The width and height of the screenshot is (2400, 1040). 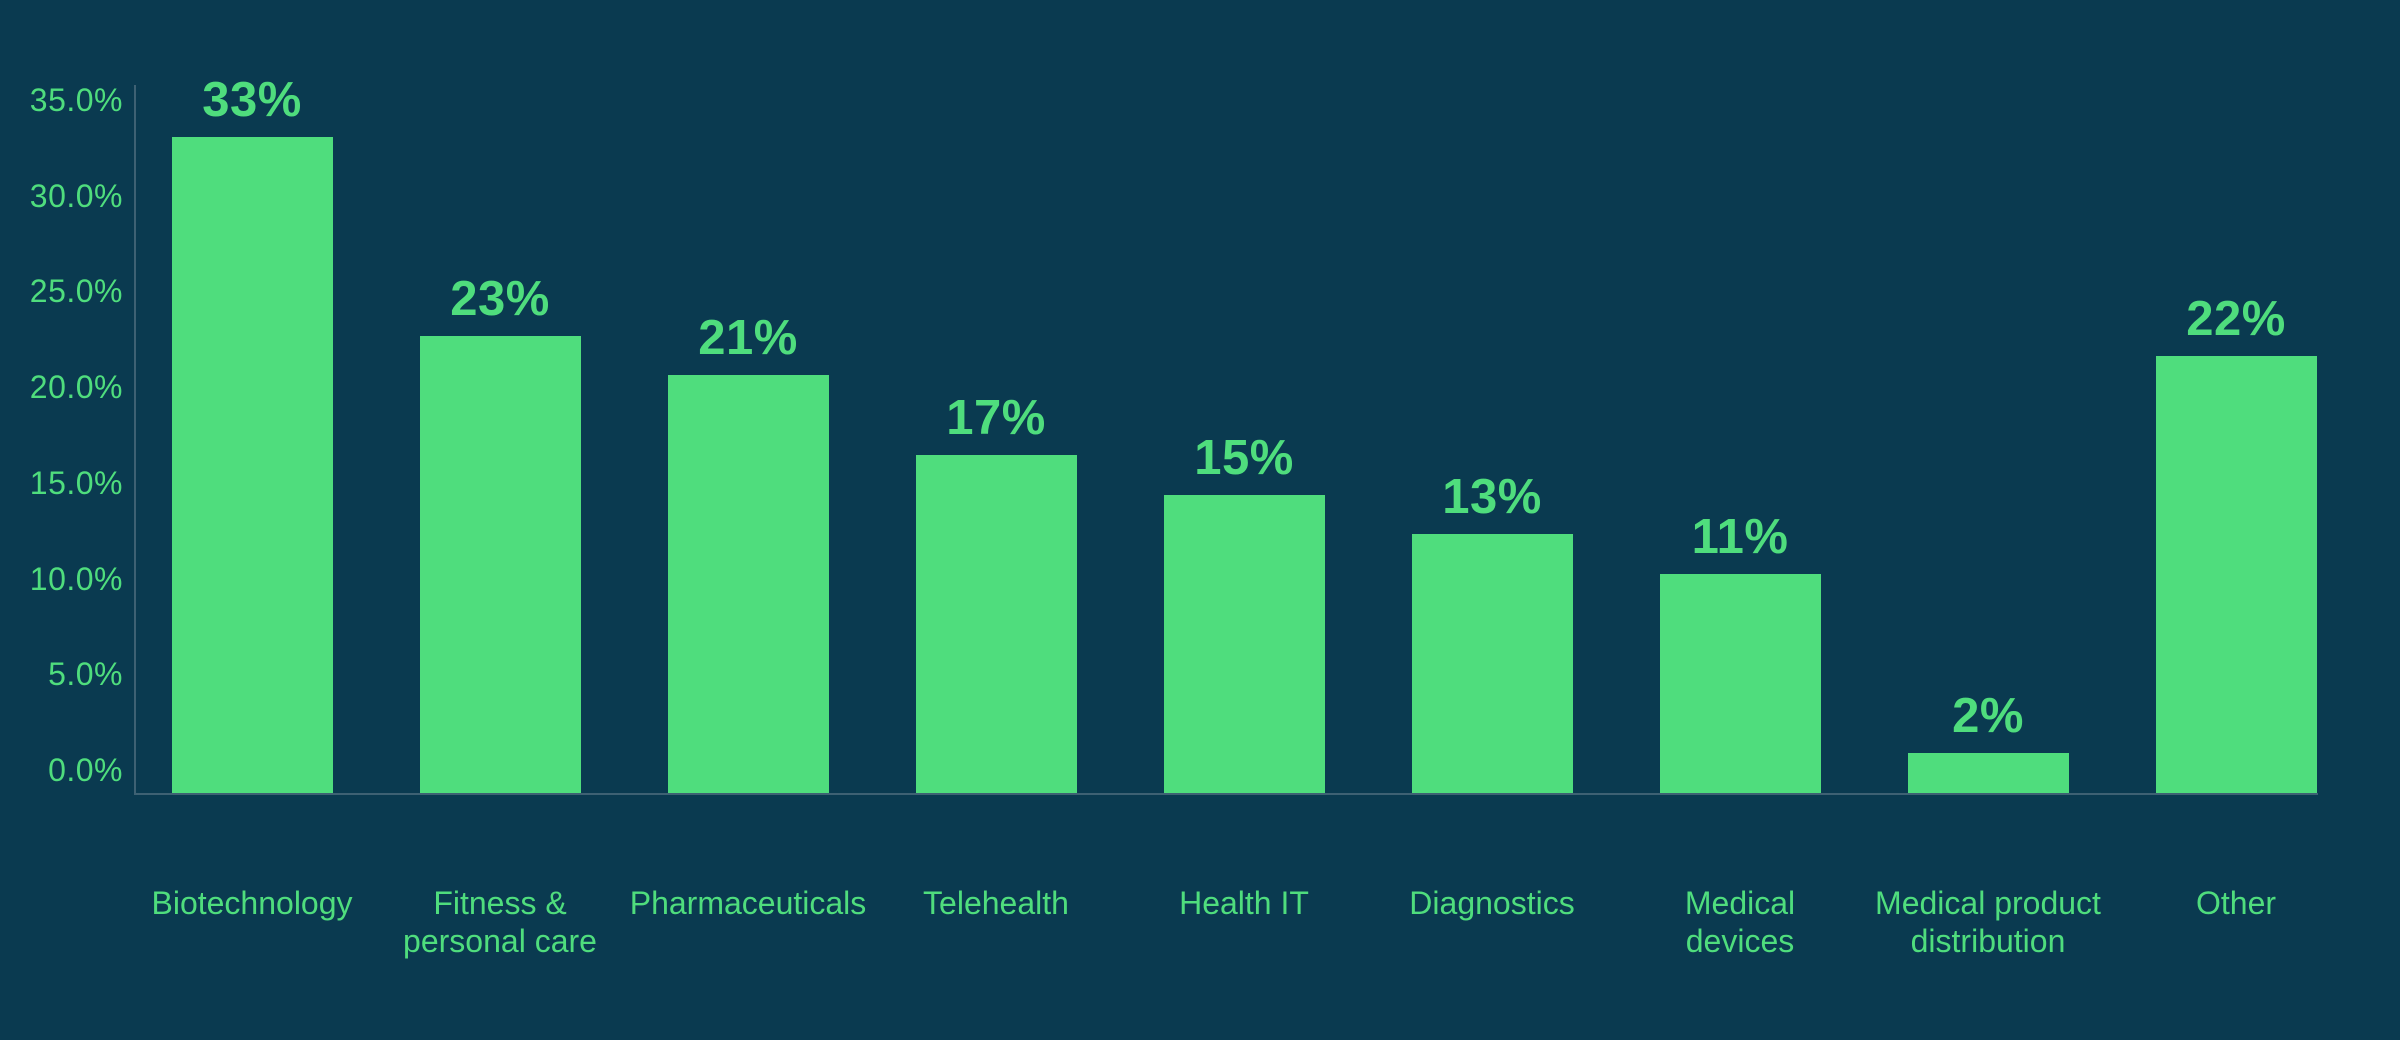 I want to click on x-category-label-line: personal care, so click(x=500, y=941).